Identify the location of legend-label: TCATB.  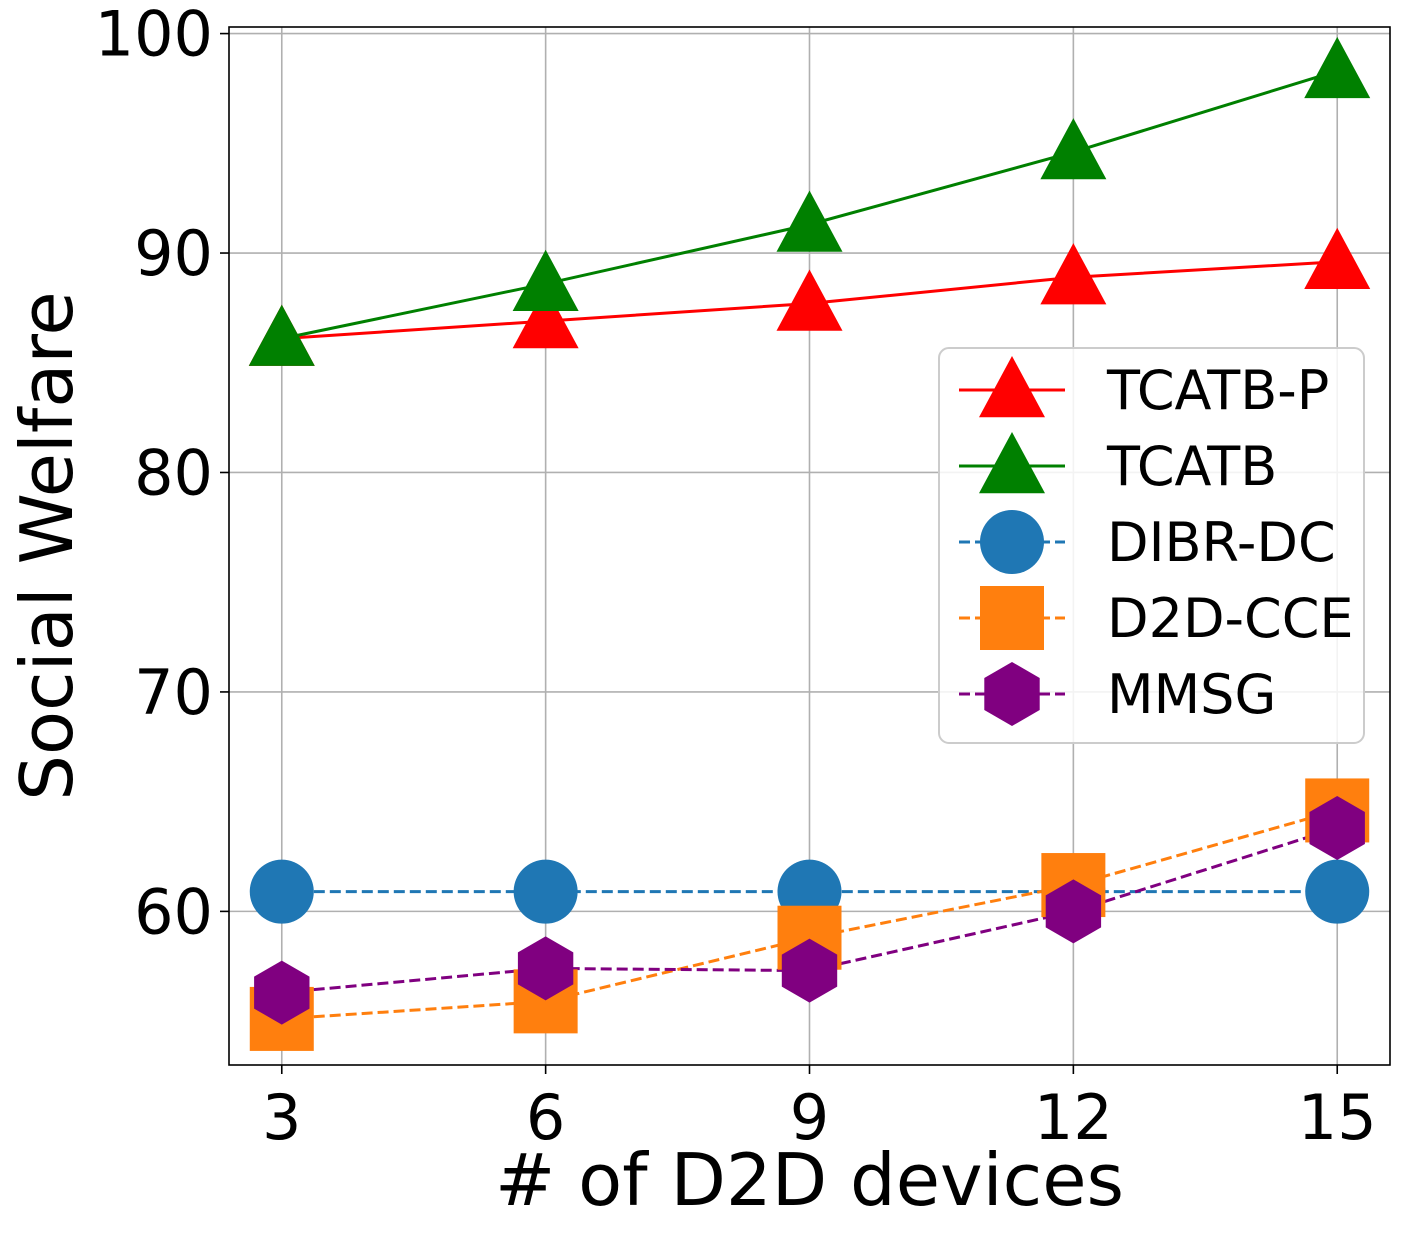
(1191, 466).